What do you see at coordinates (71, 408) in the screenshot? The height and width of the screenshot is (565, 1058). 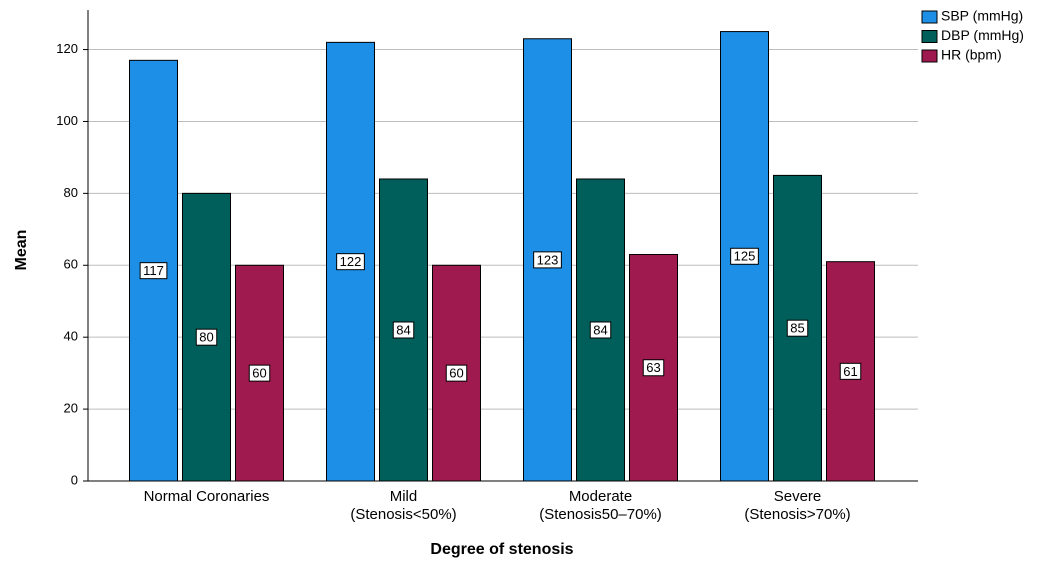 I see `y-tick-label: 20` at bounding box center [71, 408].